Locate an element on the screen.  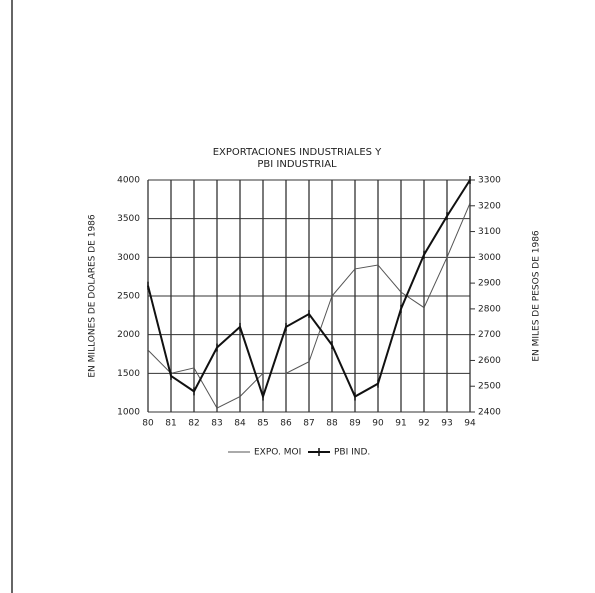
x-tick-label: 82 is located at coordinates (193, 424).